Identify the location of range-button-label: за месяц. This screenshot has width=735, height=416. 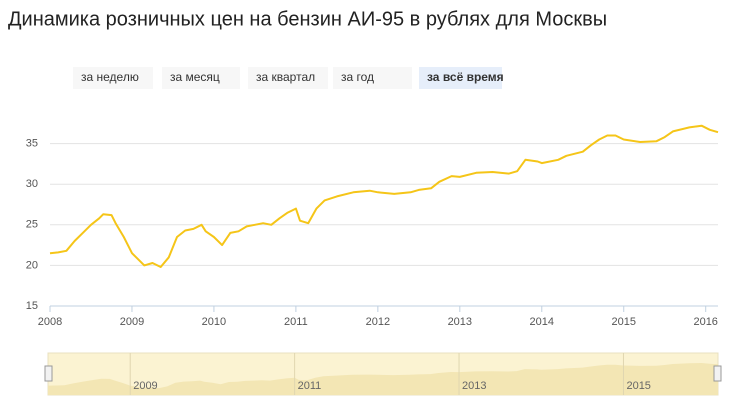
(195, 77).